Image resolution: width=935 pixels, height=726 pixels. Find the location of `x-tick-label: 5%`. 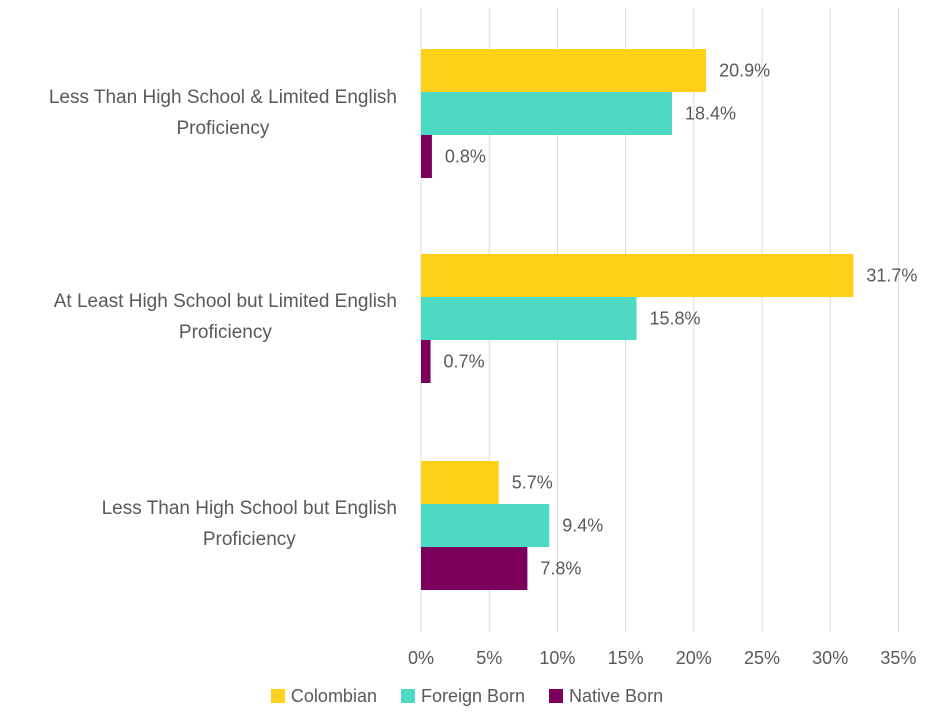

x-tick-label: 5% is located at coordinates (489, 658).